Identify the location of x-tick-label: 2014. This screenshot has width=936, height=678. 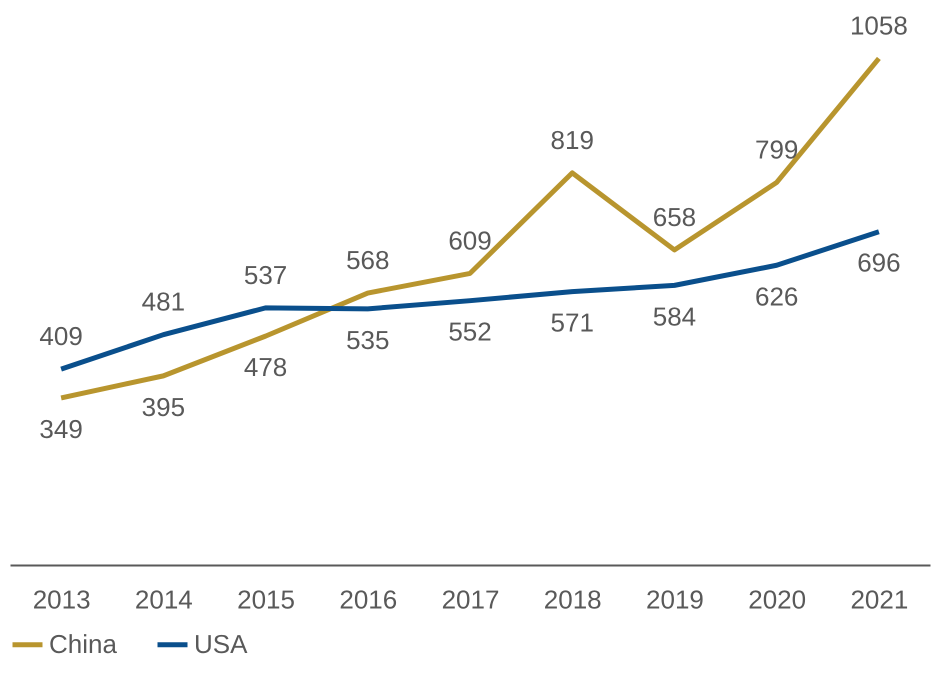
(163, 599).